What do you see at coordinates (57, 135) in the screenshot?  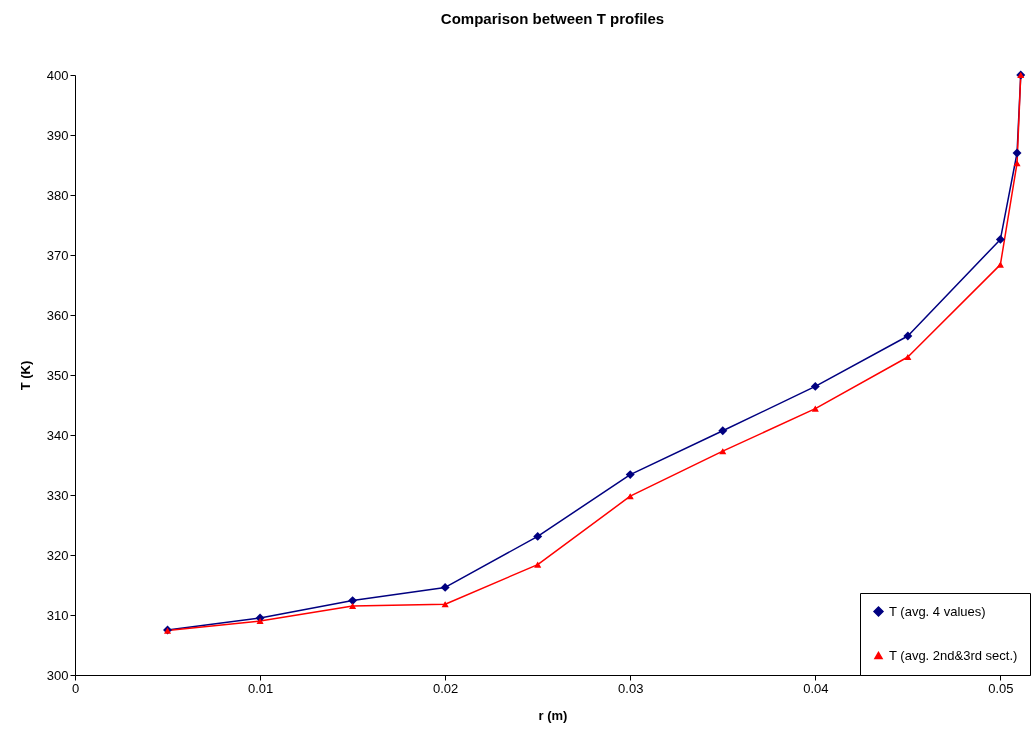 I see `y-tick-label: 390` at bounding box center [57, 135].